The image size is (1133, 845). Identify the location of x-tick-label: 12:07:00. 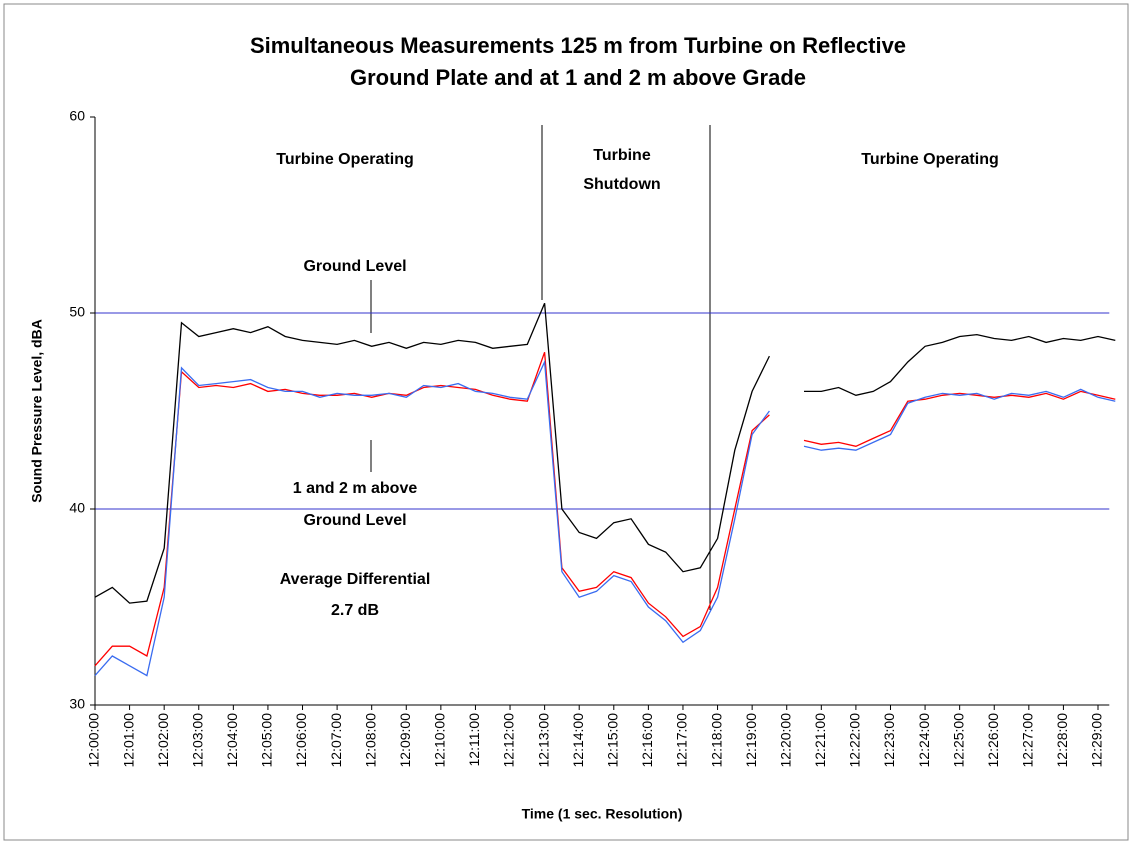
(336, 740).